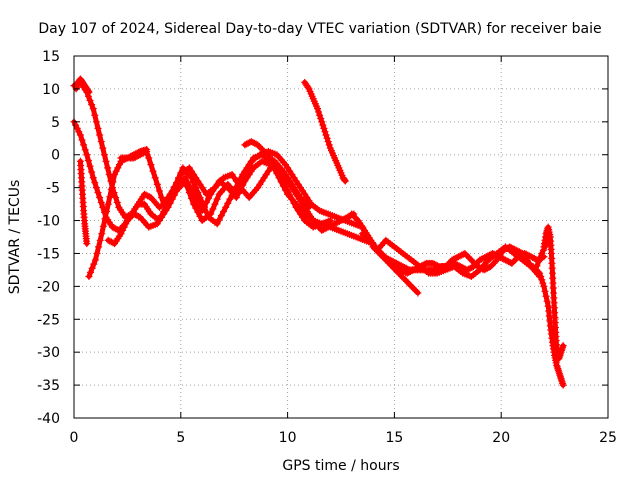 The height and width of the screenshot is (480, 640). What do you see at coordinates (608, 438) in the screenshot?
I see `x-tick-label: 25` at bounding box center [608, 438].